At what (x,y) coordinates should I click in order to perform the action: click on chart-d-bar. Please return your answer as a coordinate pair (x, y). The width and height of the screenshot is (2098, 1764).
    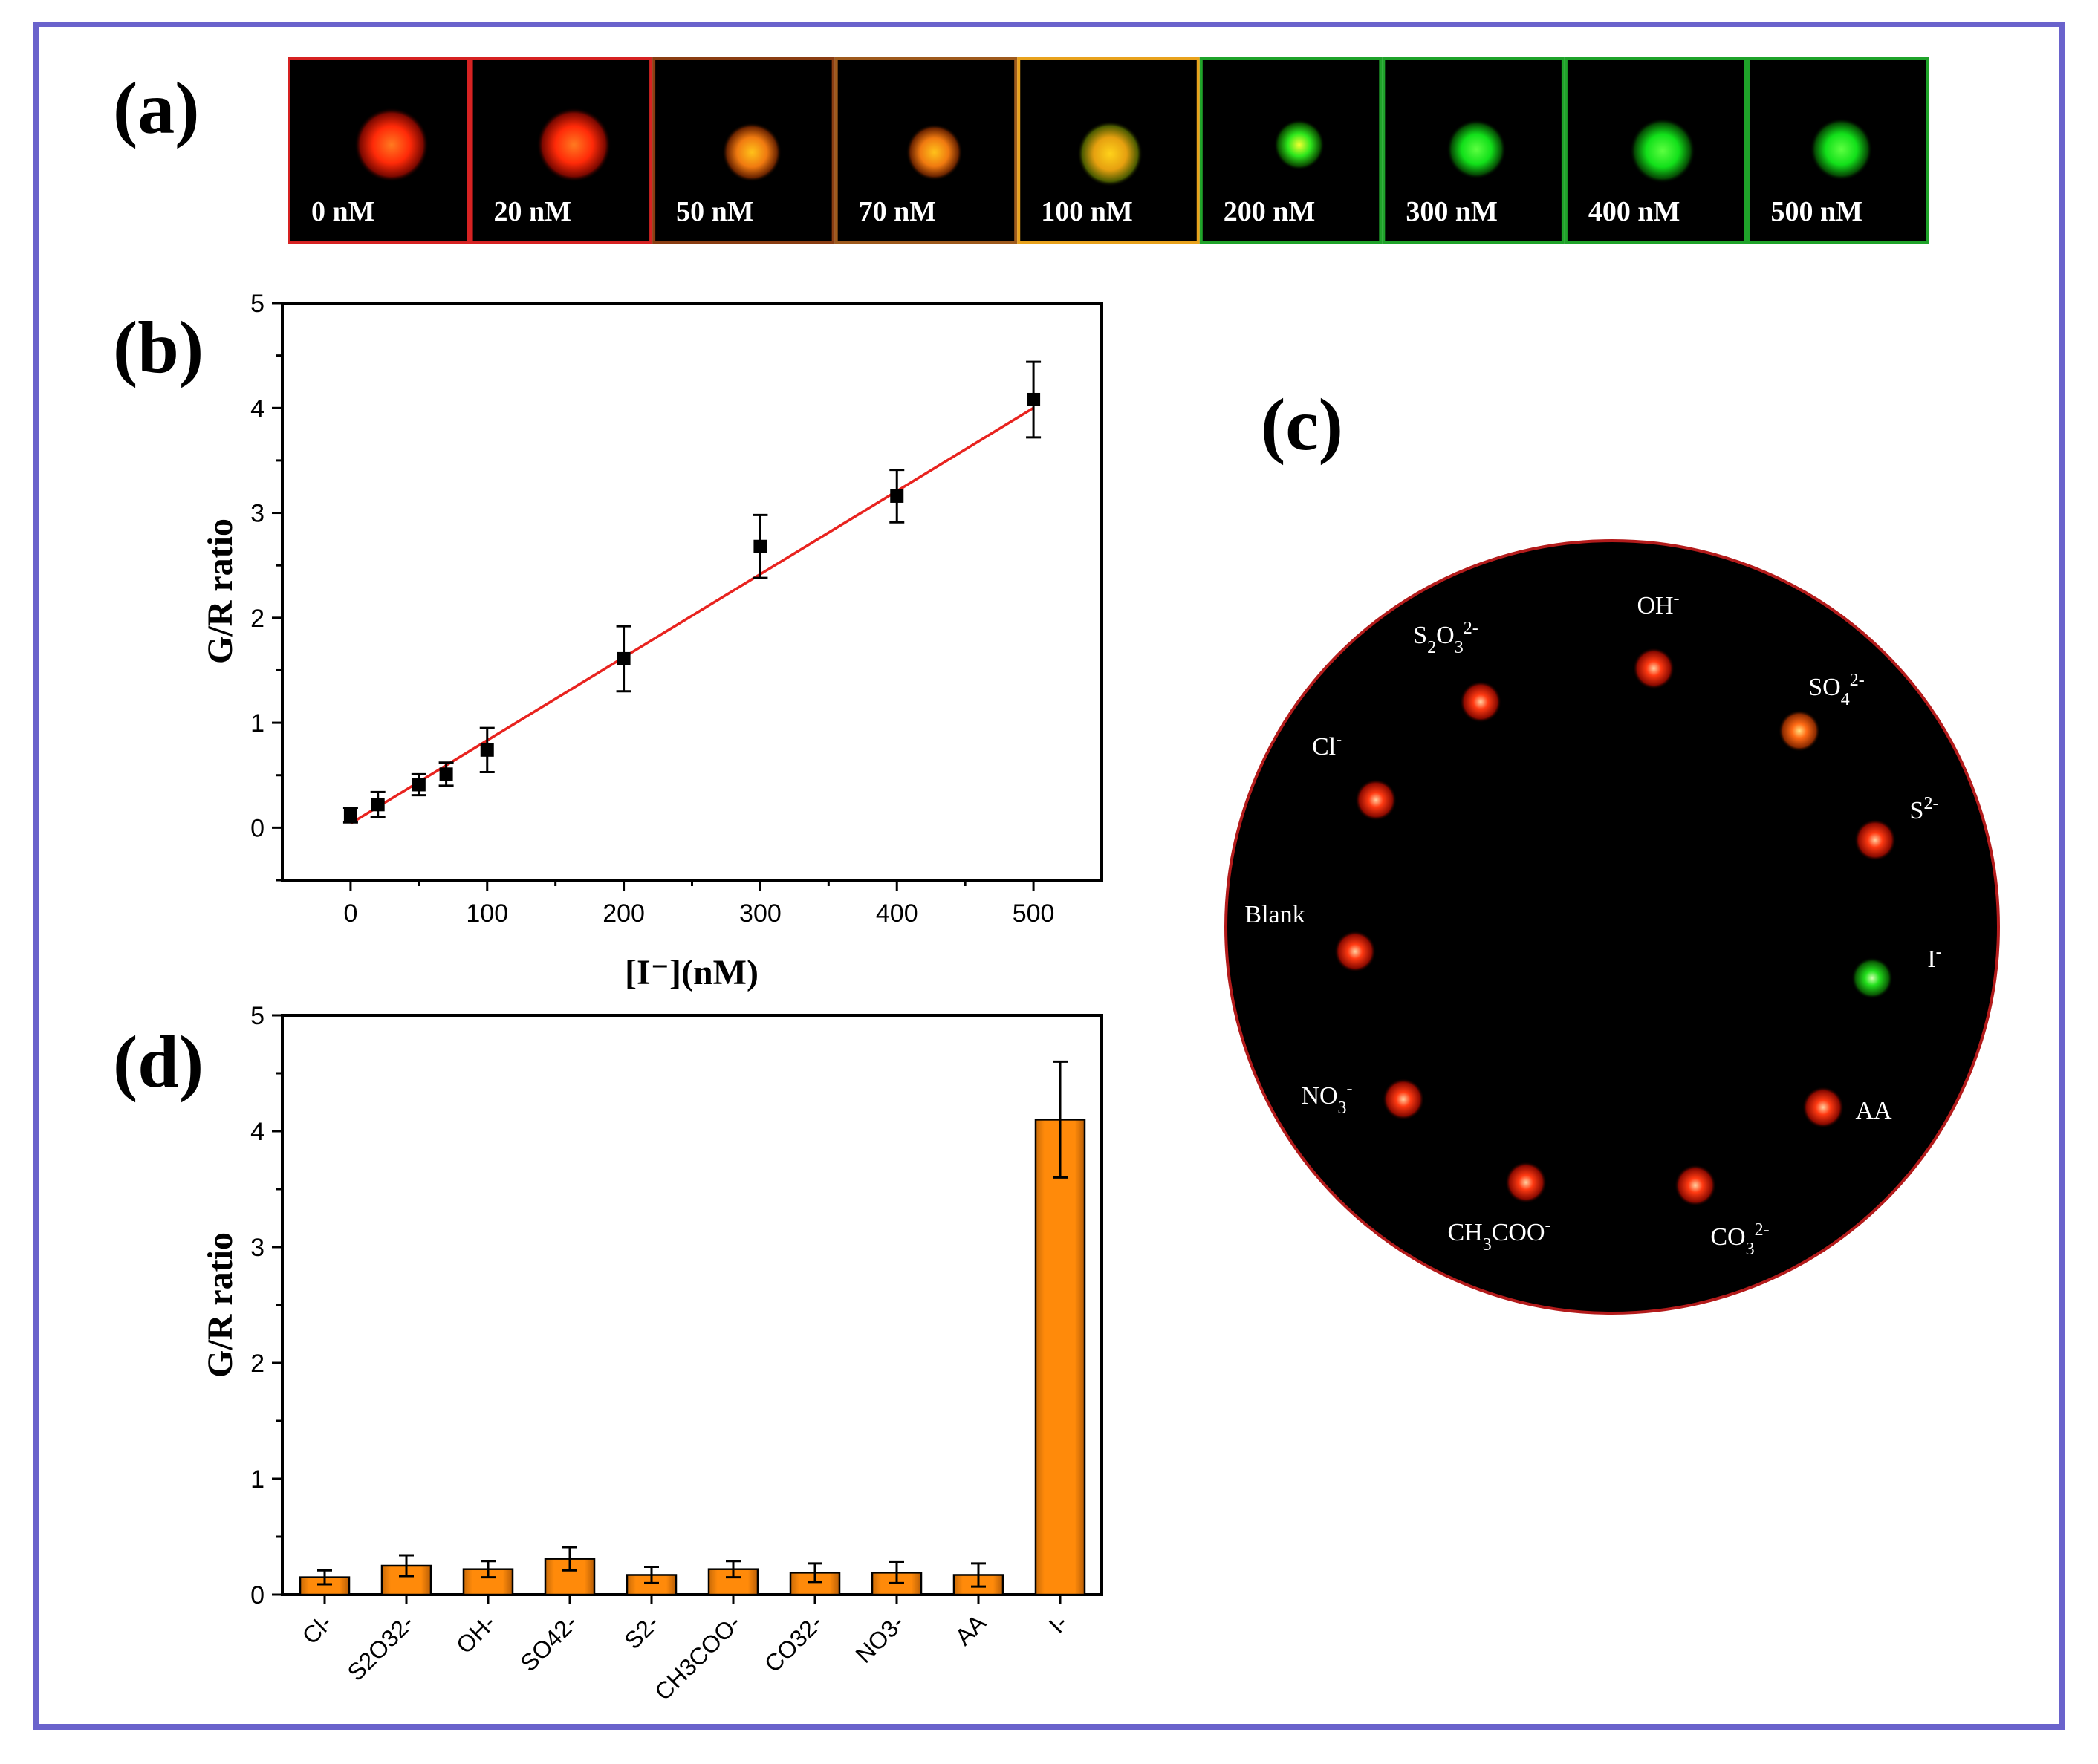
    Looking at the image, I should click on (1060, 1357).